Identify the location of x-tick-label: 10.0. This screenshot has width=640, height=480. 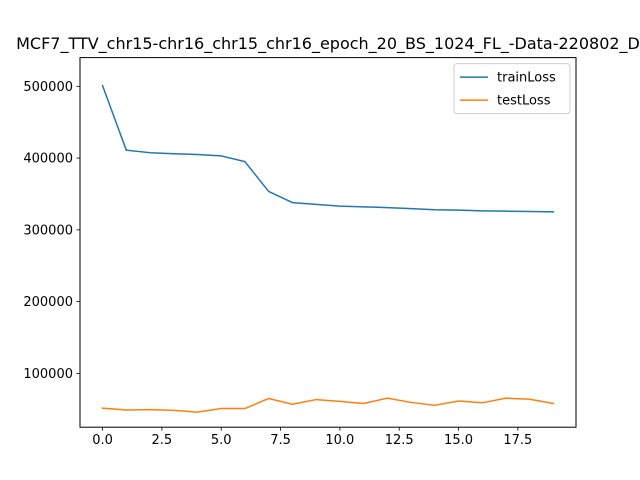
(339, 440).